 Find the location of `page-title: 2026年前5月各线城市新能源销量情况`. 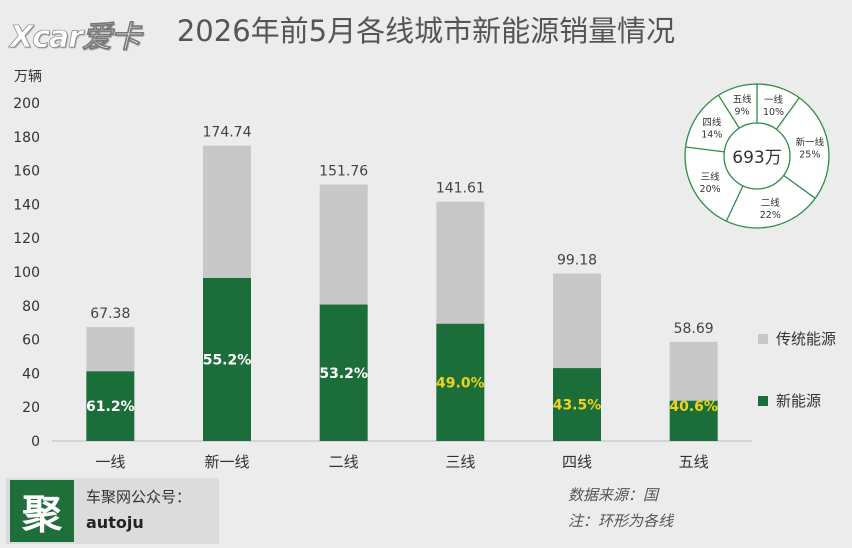

page-title: 2026年前5月各线城市新能源销量情况 is located at coordinates (426, 31).